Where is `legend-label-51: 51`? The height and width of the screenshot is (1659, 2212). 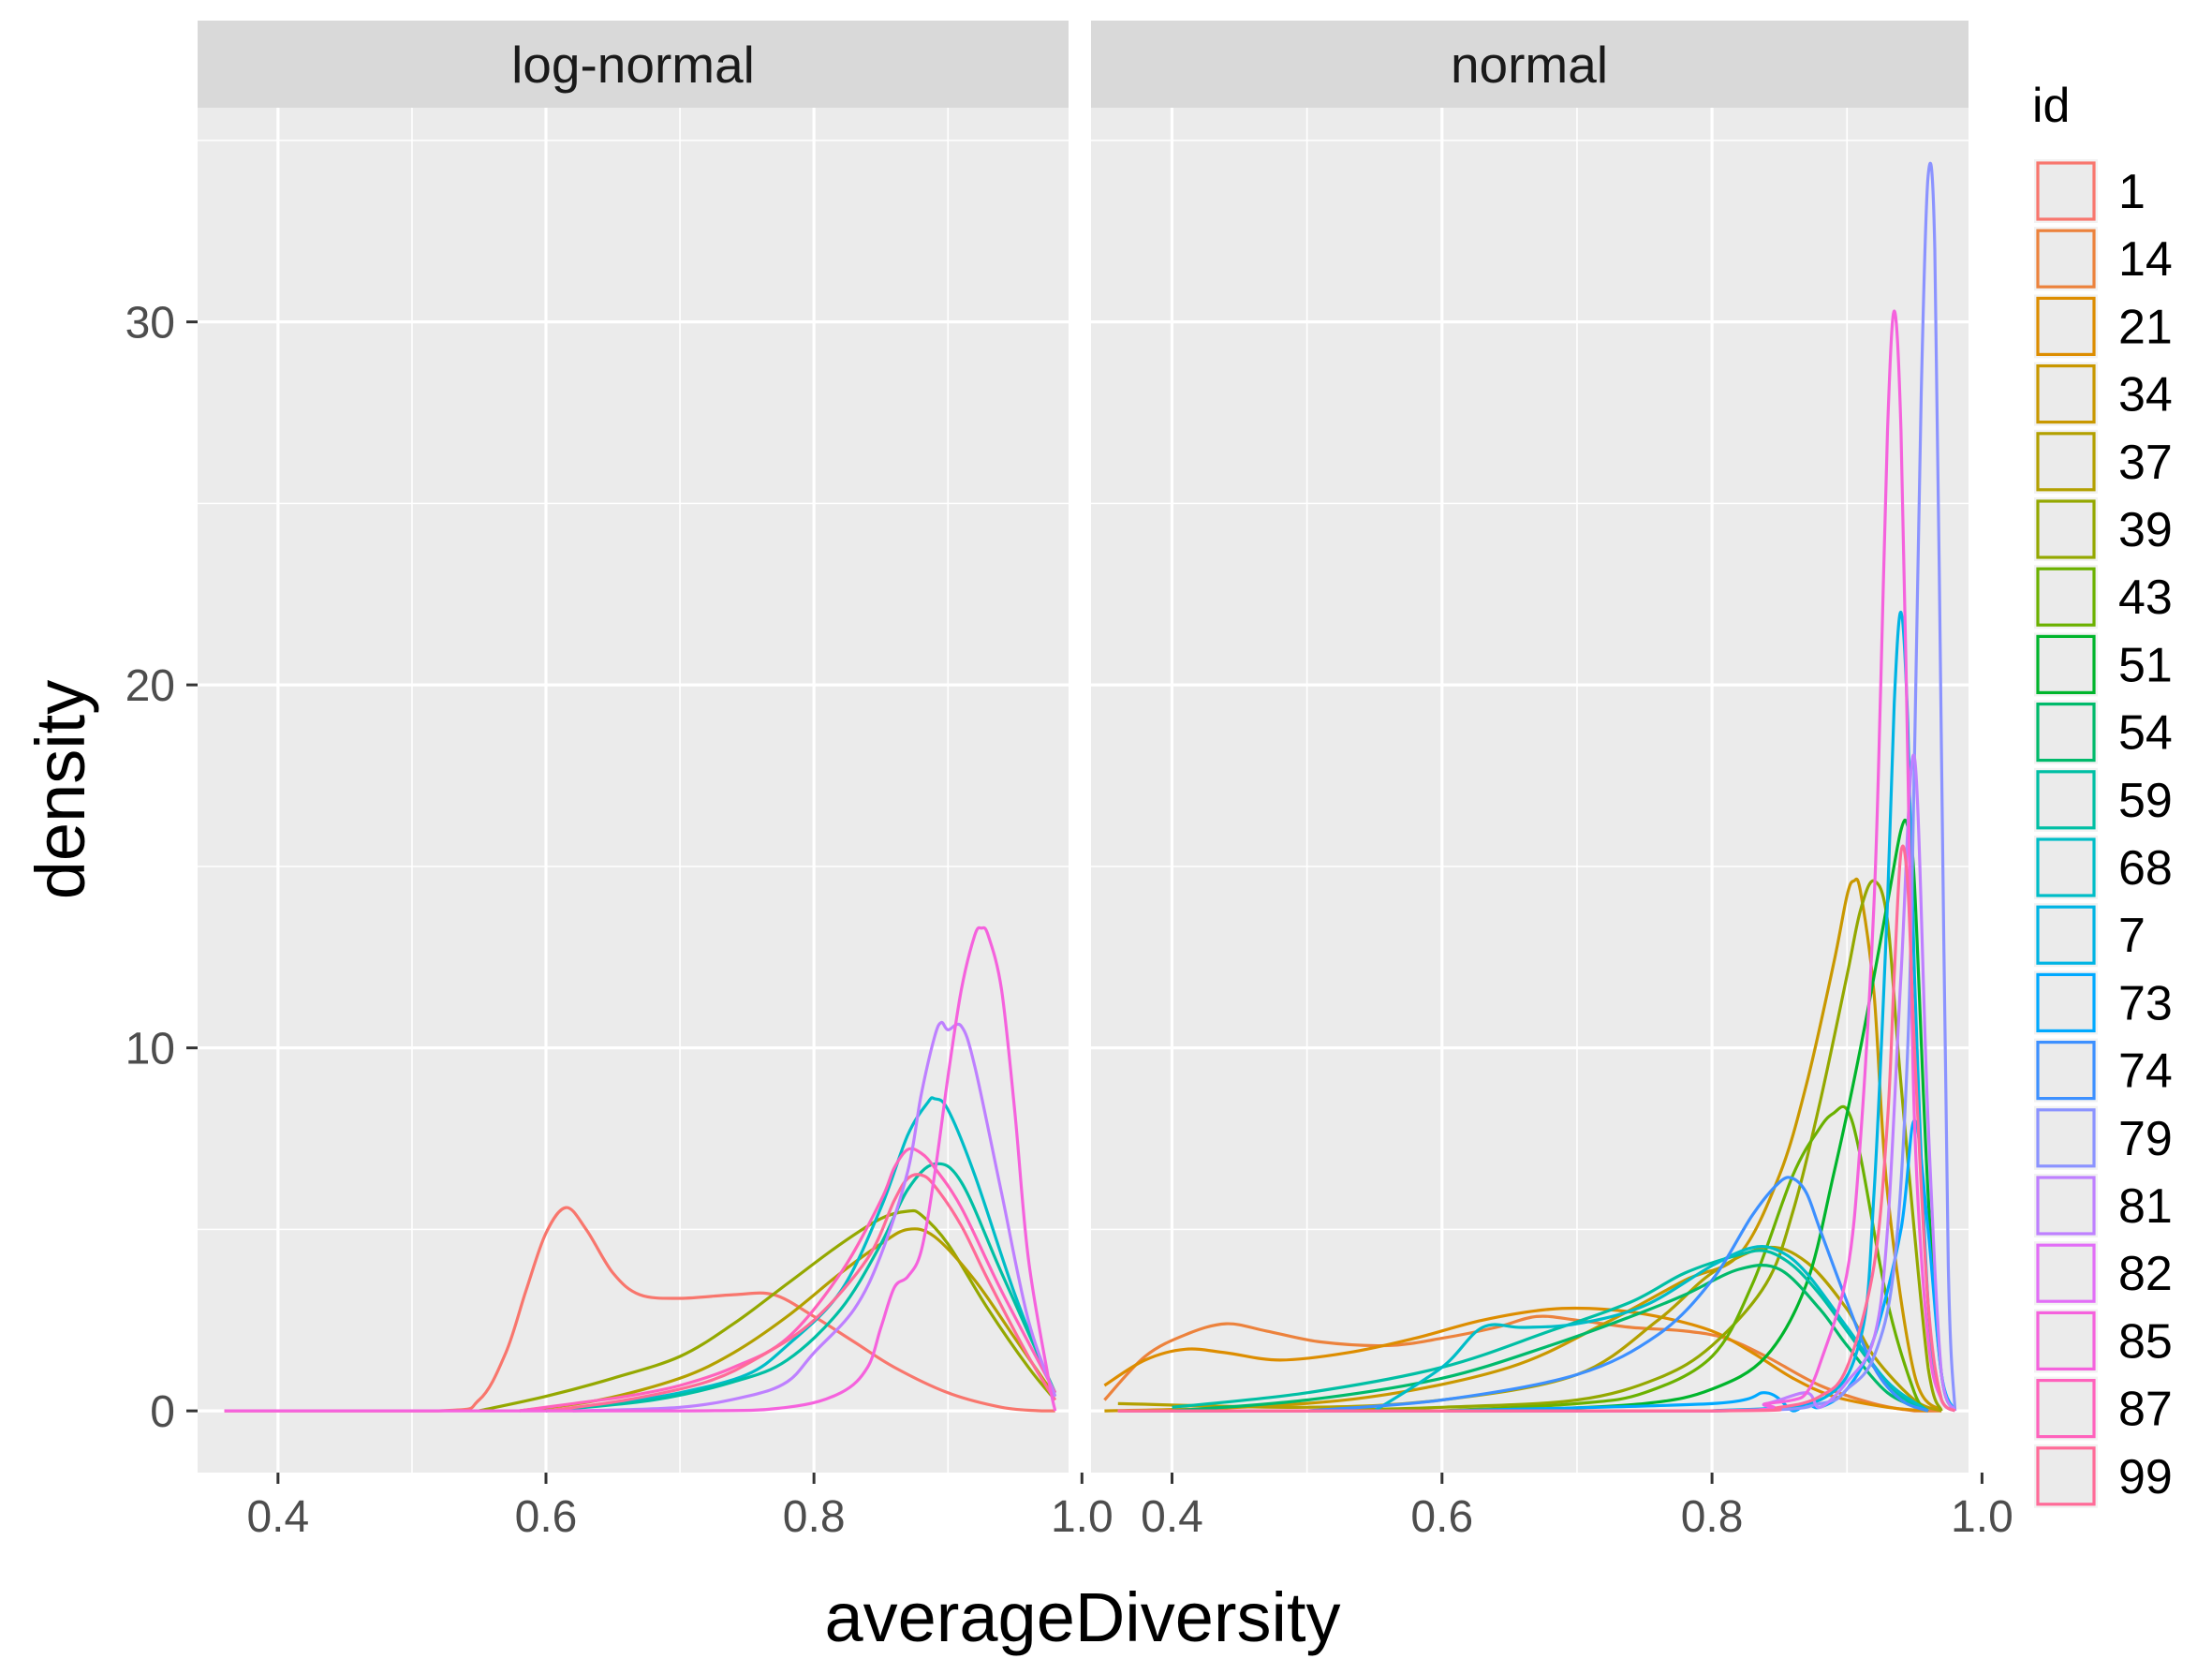
legend-label-51: 51 is located at coordinates (2145, 665).